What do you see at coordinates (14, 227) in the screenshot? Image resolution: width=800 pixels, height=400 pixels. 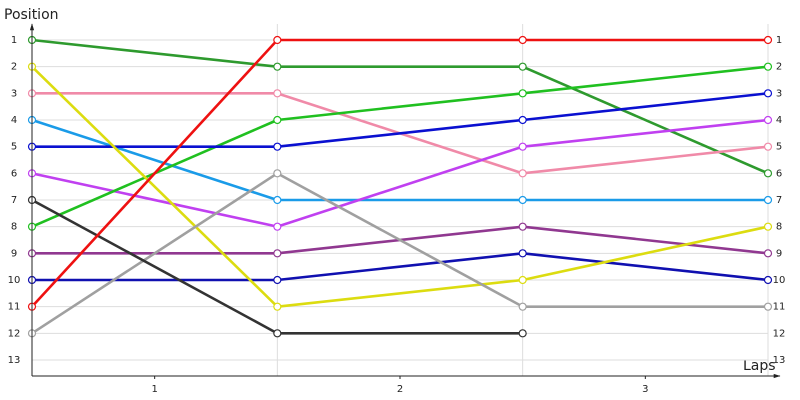 I see `y-tick-label: 8` at bounding box center [14, 227].